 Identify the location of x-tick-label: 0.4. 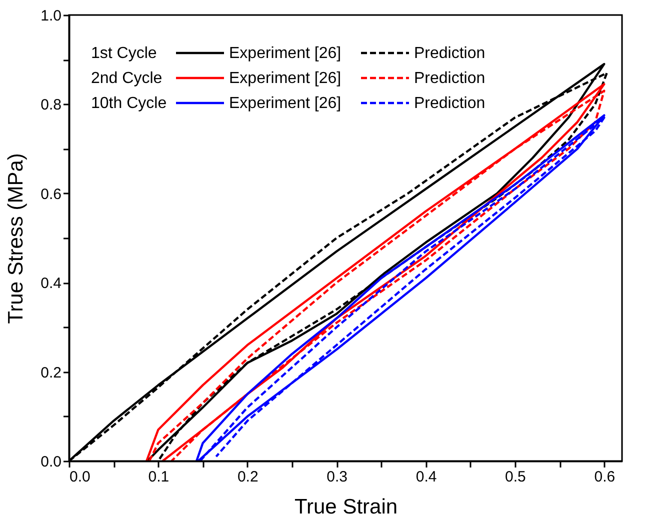
(426, 477).